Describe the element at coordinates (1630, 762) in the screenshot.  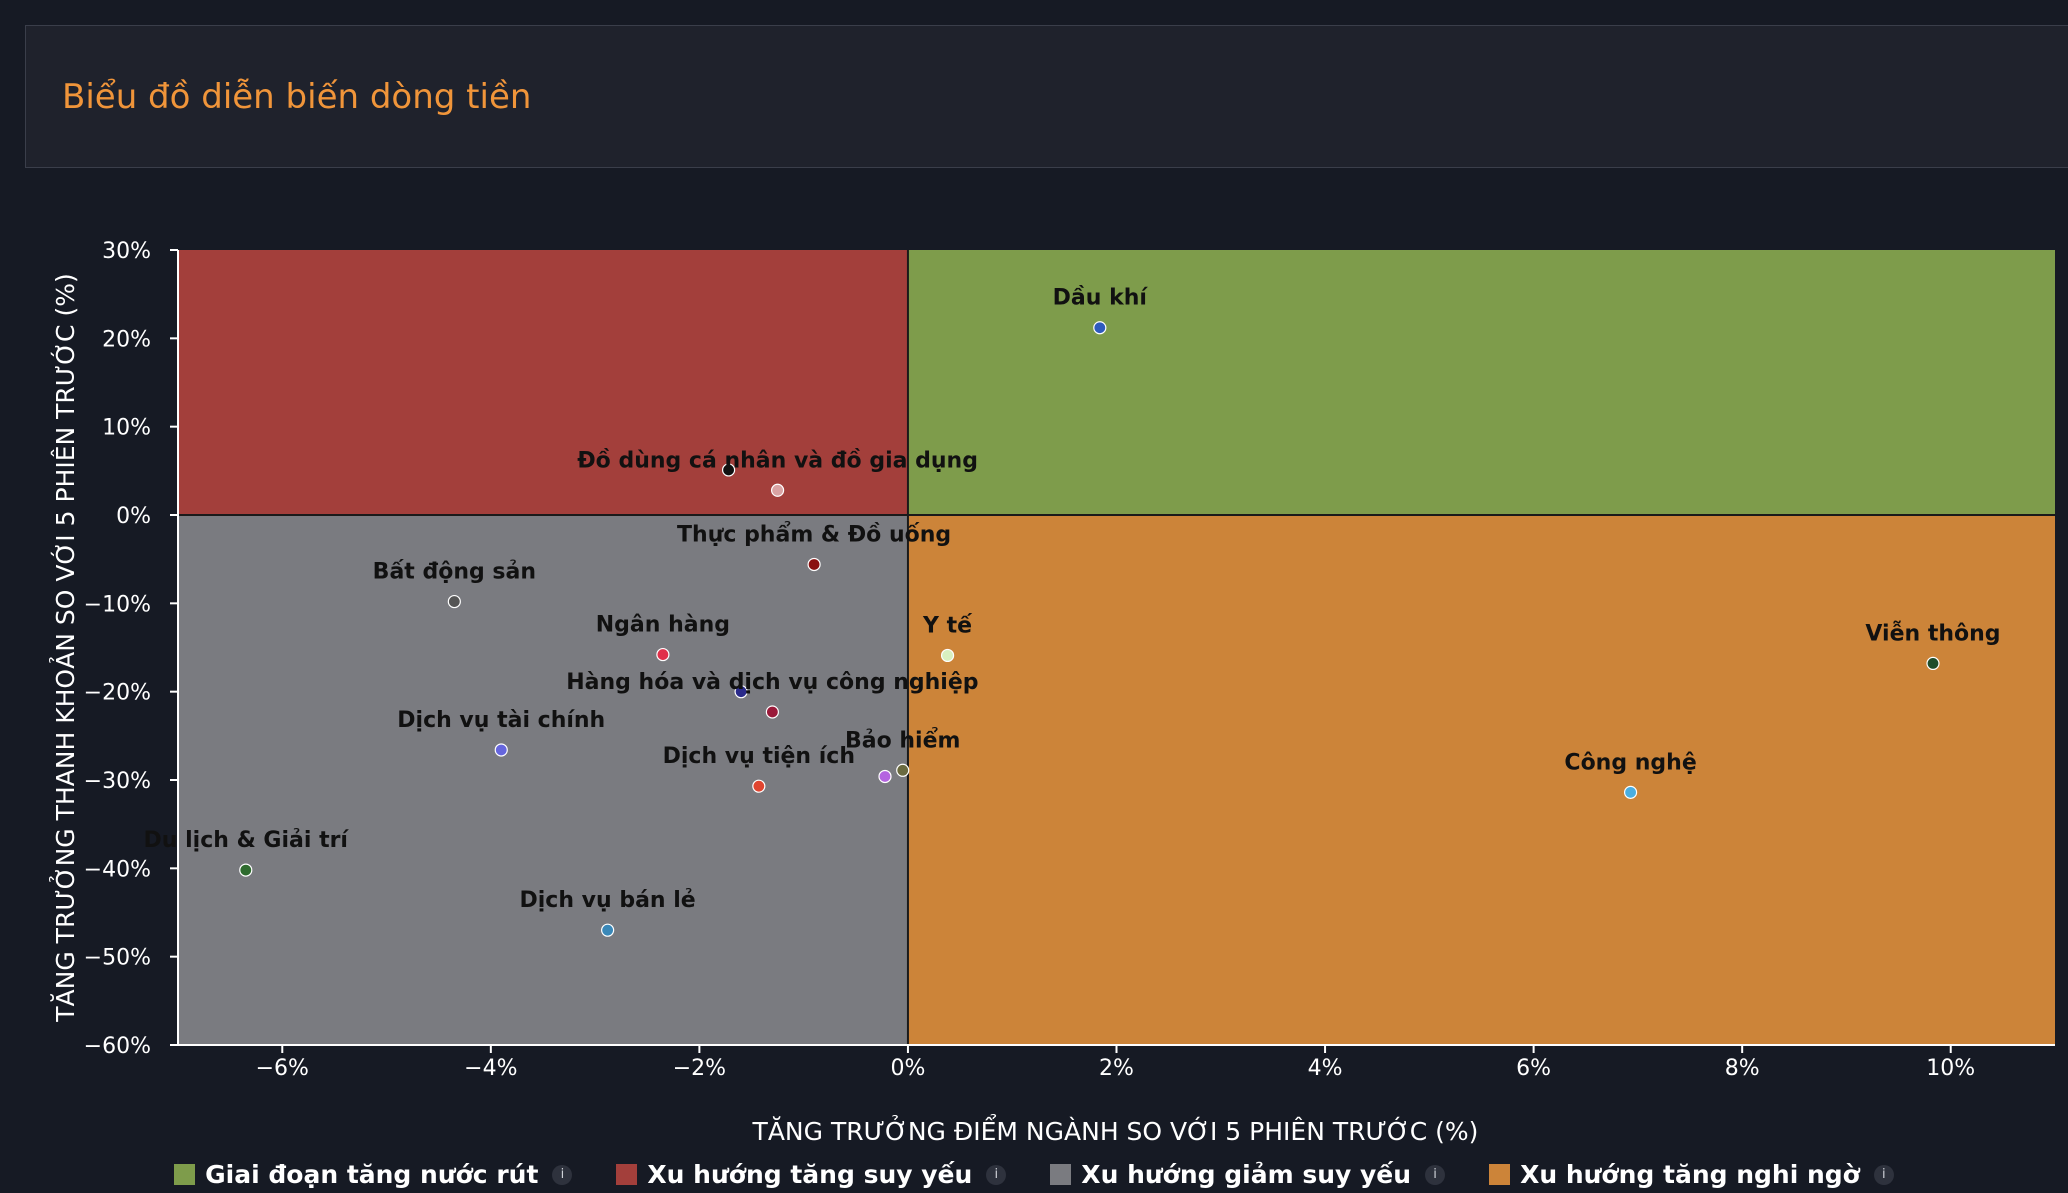
I see `data-label: Công nghệ` at that location.